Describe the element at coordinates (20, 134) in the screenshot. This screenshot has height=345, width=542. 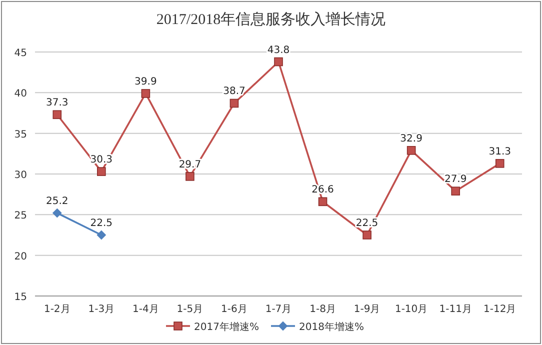
I see `y-tick-label: 35` at that location.